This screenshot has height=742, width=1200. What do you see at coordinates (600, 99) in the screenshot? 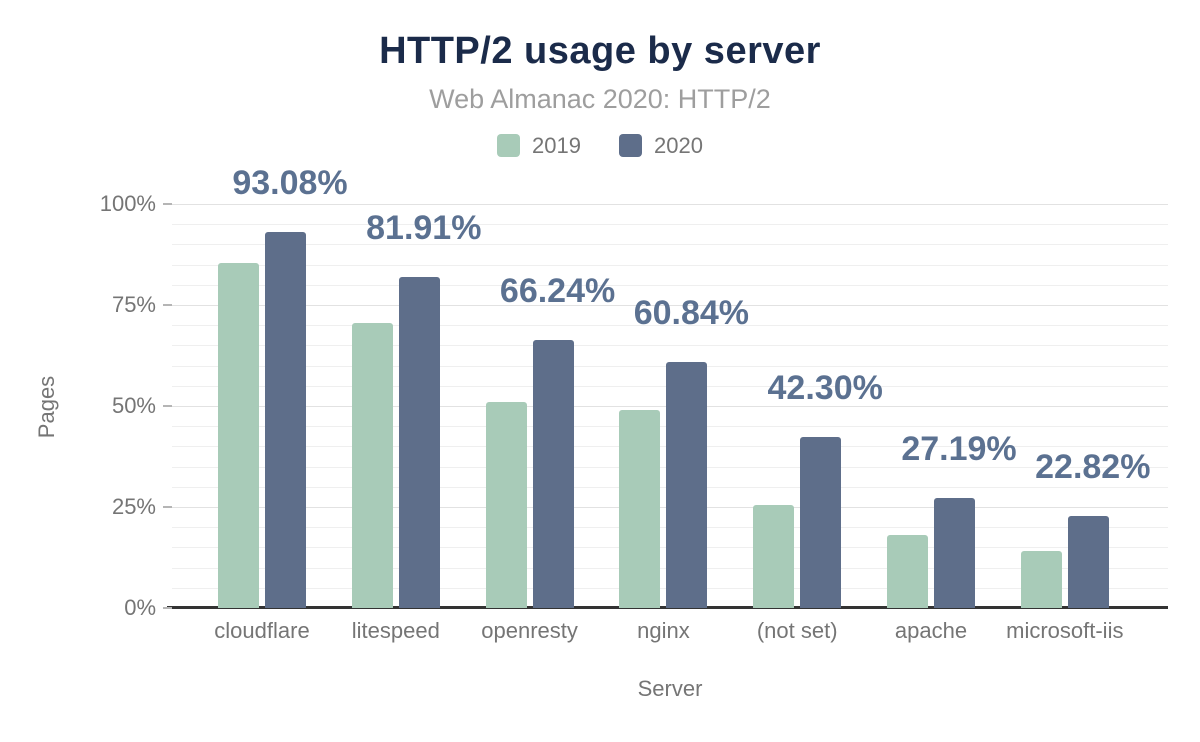
I see `chart-subtitle: Web Almanac 2020: HTTP/2` at bounding box center [600, 99].